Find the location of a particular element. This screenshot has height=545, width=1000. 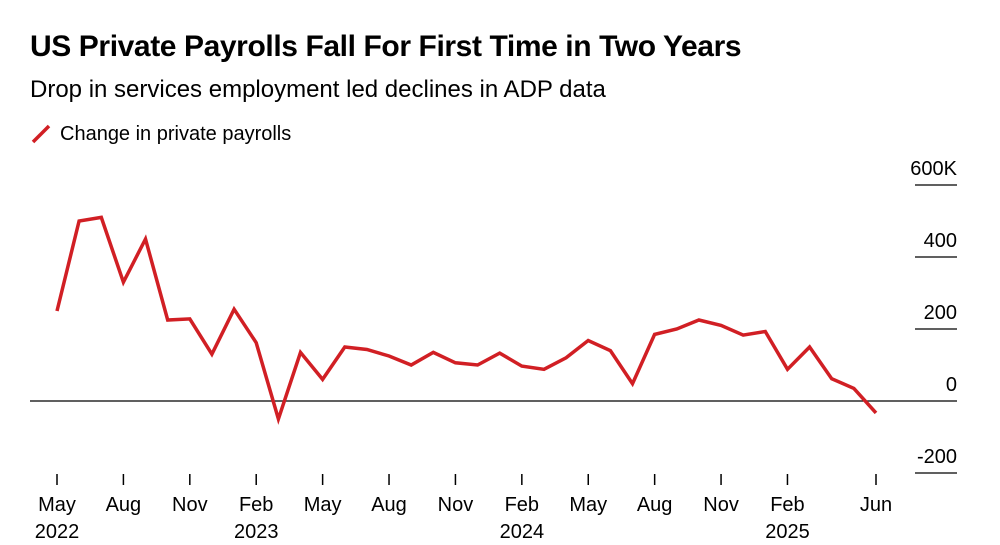

x-tick-year-label: 2023 is located at coordinates (256, 532).